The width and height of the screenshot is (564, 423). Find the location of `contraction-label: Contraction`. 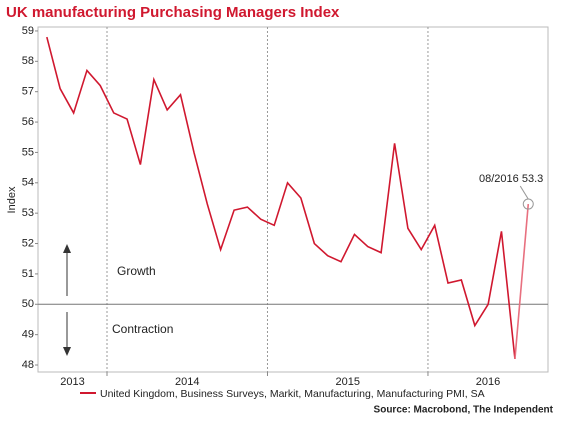

contraction-label: Contraction is located at coordinates (142, 329).